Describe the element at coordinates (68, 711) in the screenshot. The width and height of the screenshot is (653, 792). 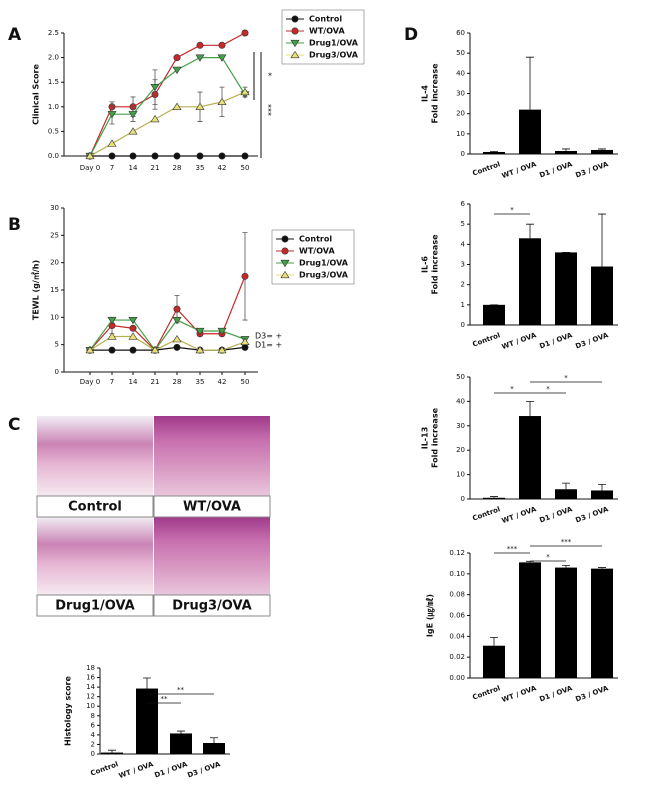
I see `y-axis-label: Histology score` at that location.